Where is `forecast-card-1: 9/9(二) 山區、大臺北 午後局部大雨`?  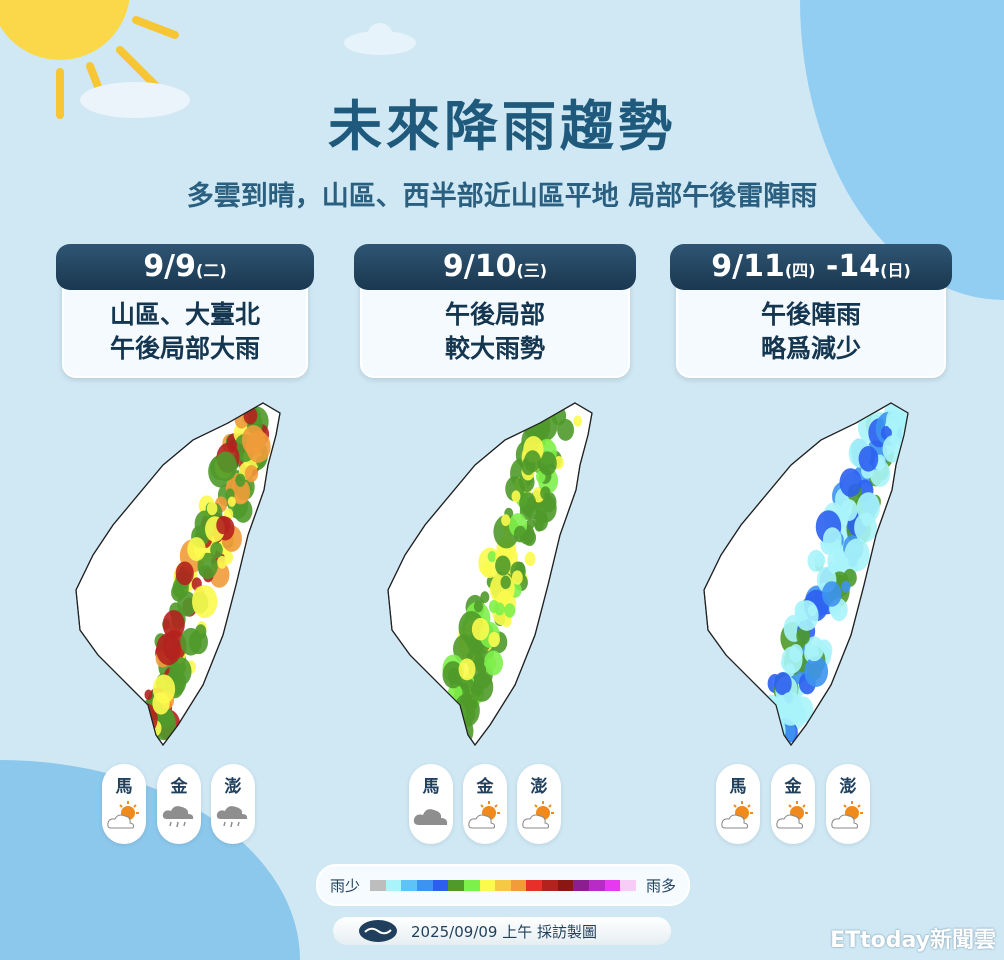 forecast-card-1: 9/9(二) 山區、大臺北 午後局部大雨 is located at coordinates (185, 311).